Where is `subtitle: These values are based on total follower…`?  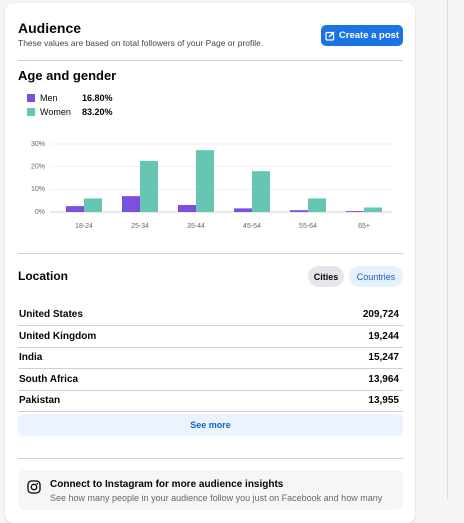
subtitle: These values are based on total follower… is located at coordinates (141, 43).